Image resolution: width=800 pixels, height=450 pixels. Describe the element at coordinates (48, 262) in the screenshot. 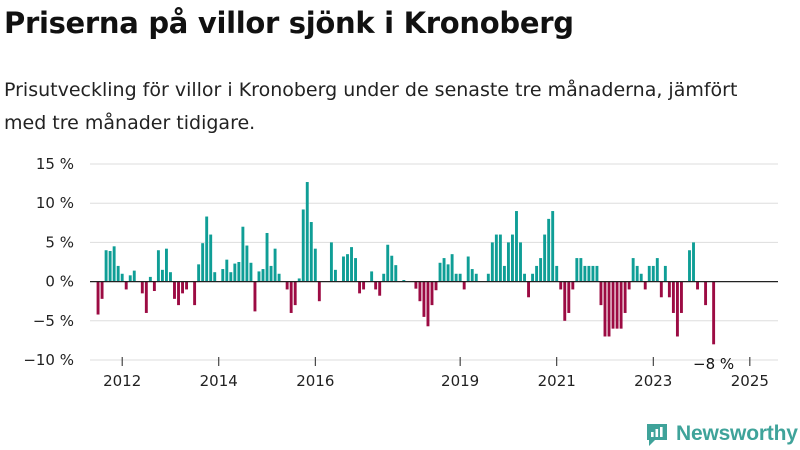

I see `y-axis-labels: 15 % 10 % 5 % 0 % −5 % −10 %` at that location.